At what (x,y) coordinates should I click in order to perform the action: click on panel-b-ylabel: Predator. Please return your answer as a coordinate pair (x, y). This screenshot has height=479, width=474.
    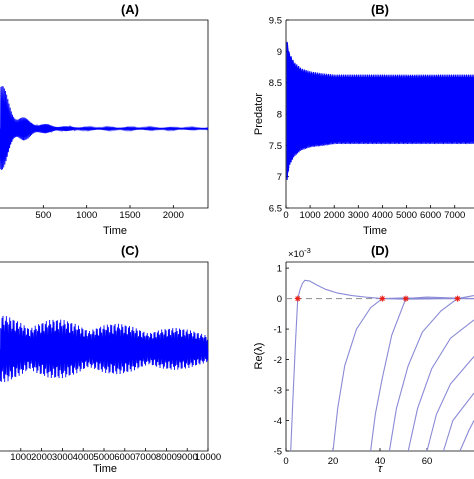
    Looking at the image, I should click on (259, 114).